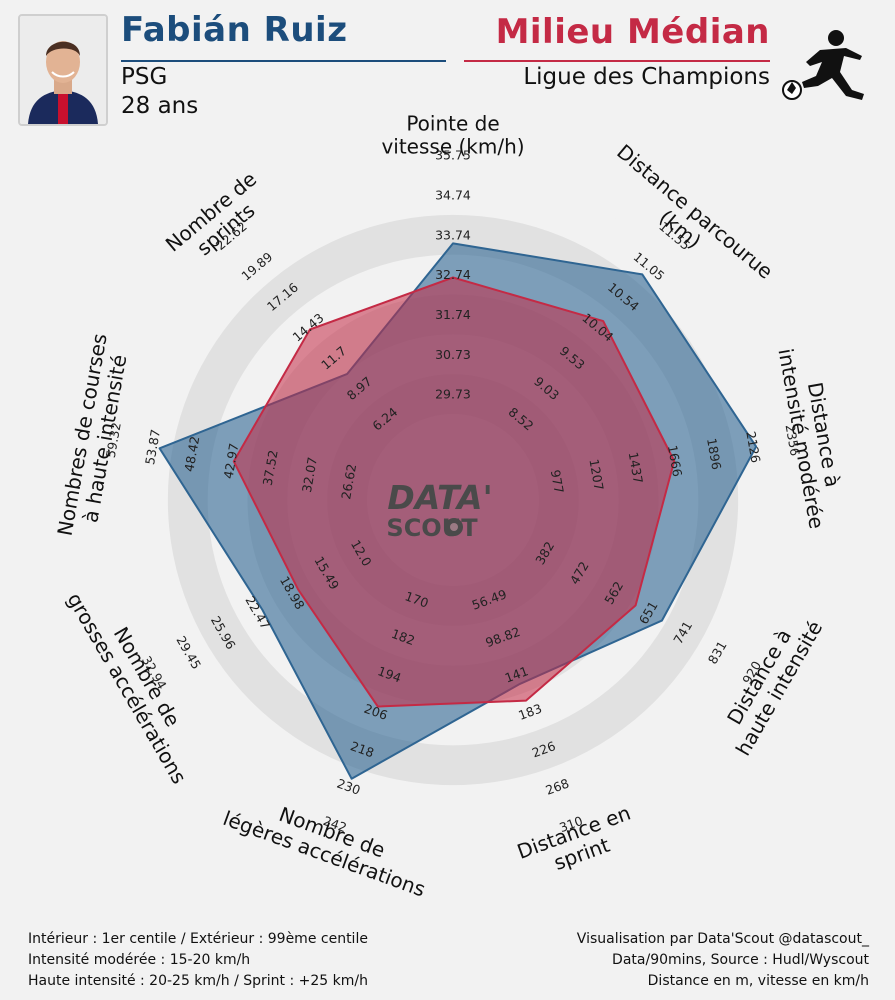 Image resolution: width=895 pixels, height=1000 pixels. I want to click on logo-text-line1: DATA', so click(439, 497).